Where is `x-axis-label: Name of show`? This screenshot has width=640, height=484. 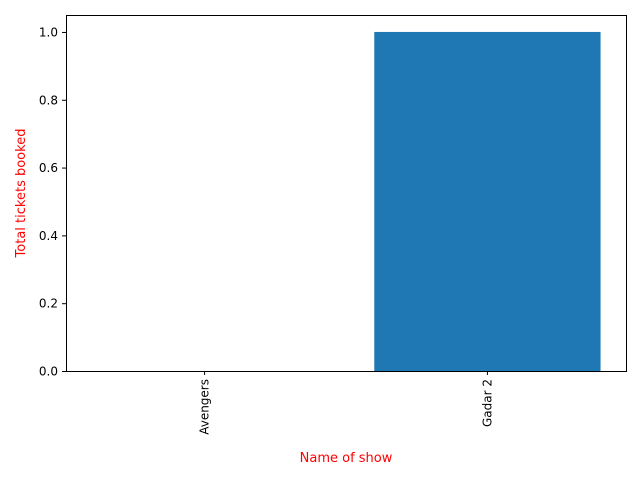
x-axis-label: Name of show is located at coordinates (346, 458).